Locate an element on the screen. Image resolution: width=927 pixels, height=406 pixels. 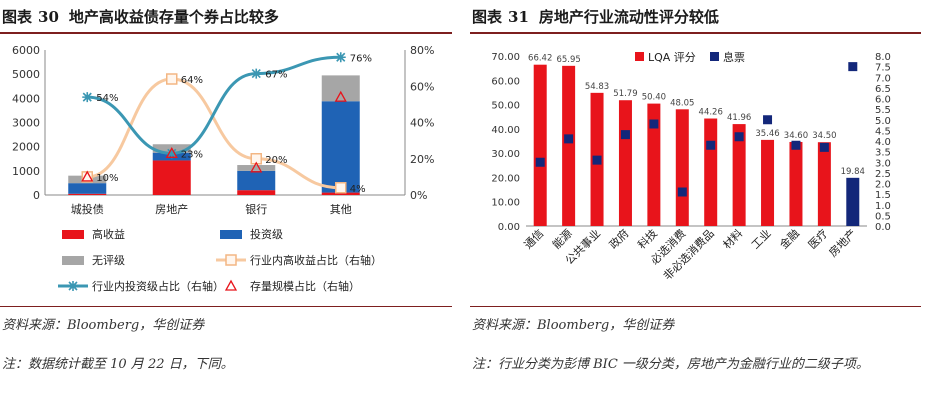
y2-tick-label: 40% is located at coordinates (422, 123).